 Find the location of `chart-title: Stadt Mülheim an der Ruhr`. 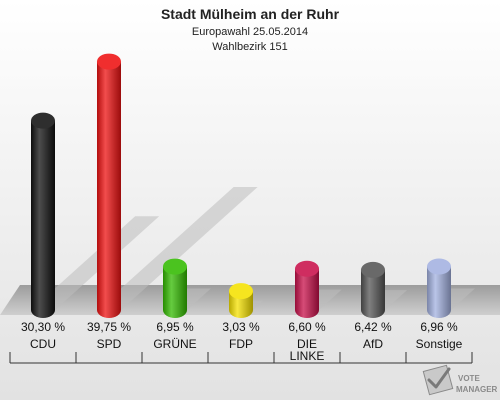

chart-title: Stadt Mülheim an der Ruhr is located at coordinates (250, 14).